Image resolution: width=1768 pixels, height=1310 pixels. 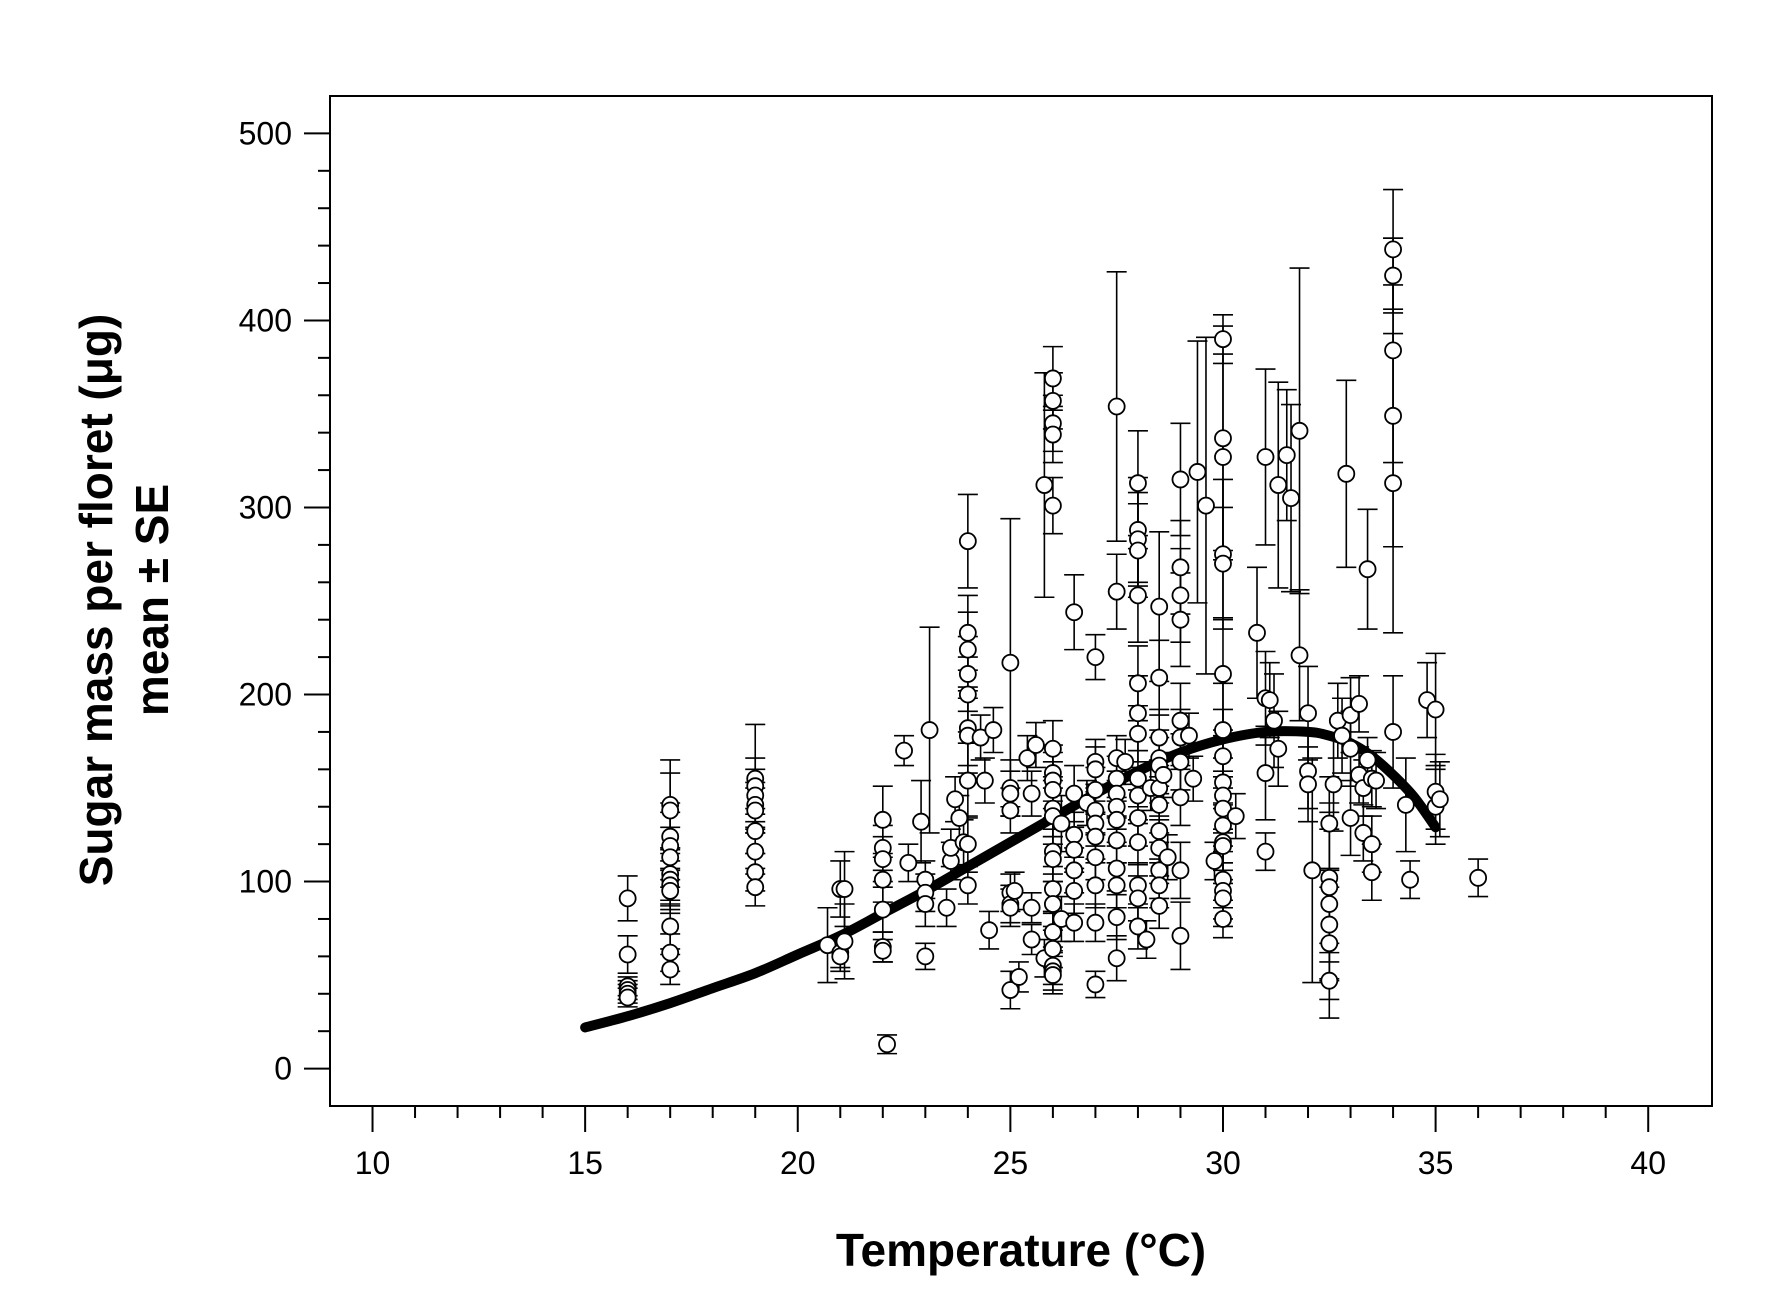 What do you see at coordinates (265, 695) in the screenshot?
I see `y-tick-label: 200` at bounding box center [265, 695].